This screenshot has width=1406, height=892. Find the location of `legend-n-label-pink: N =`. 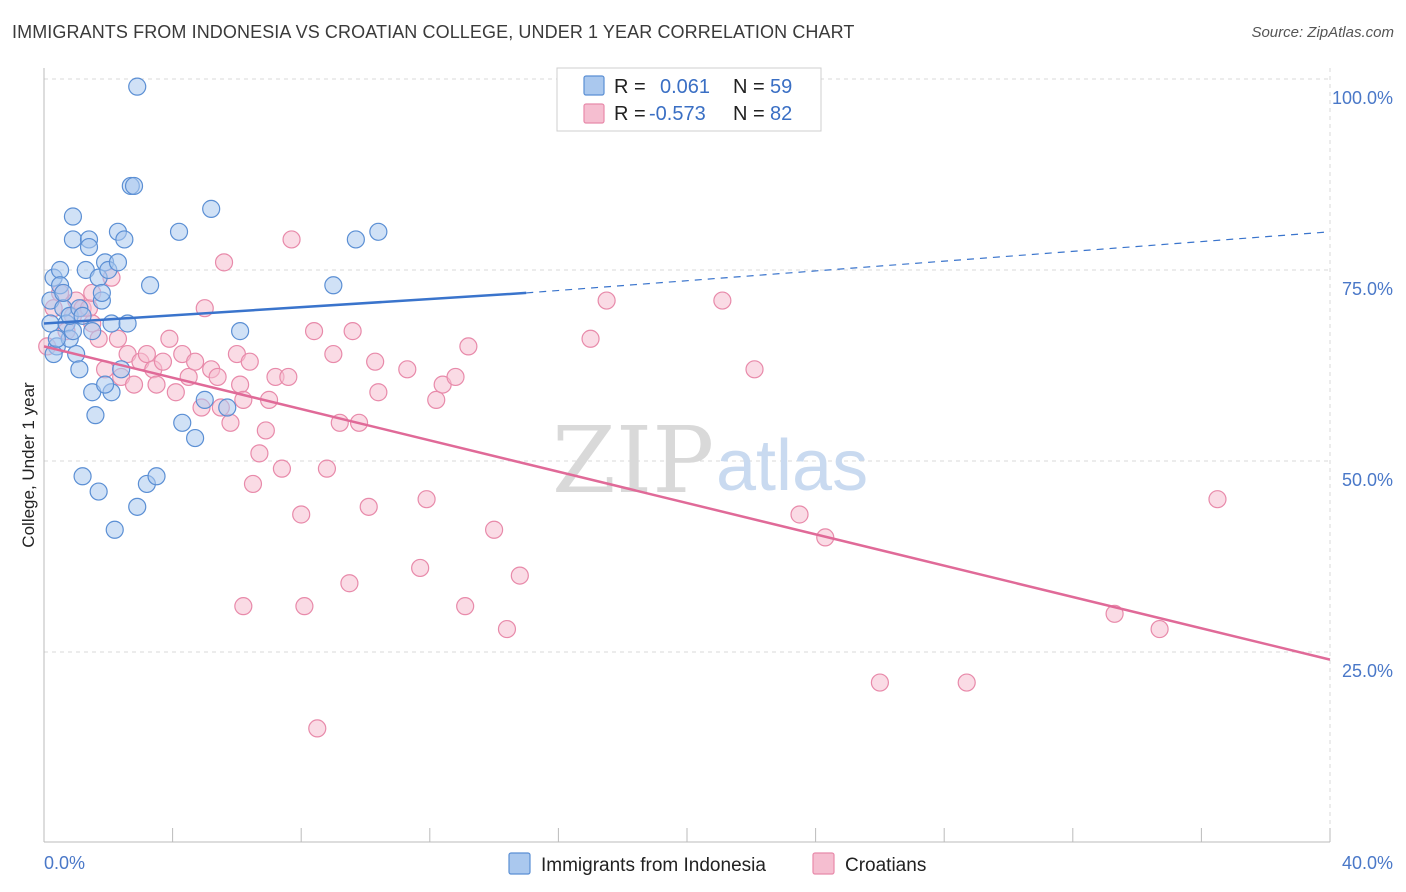

legend-n-label-pink: N = is located at coordinates (749, 114).